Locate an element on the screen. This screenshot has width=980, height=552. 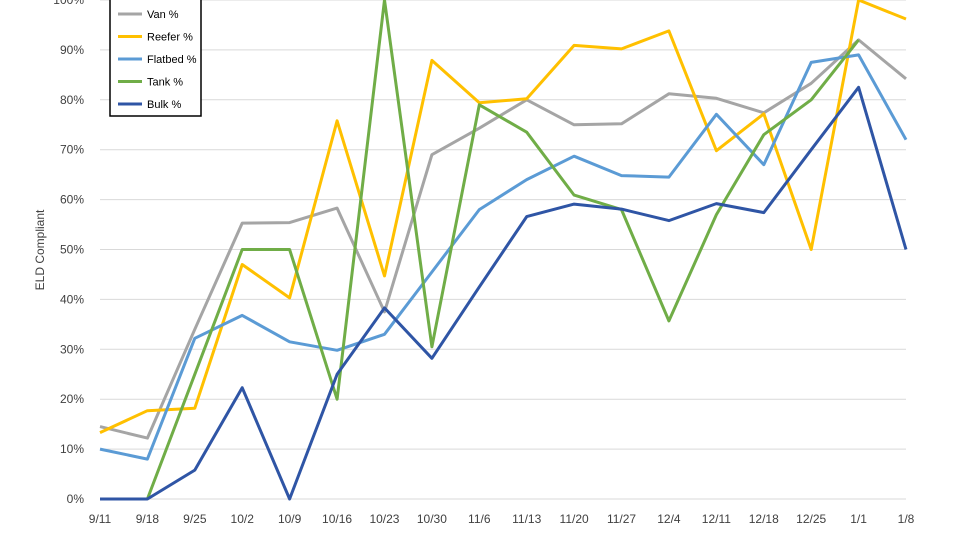
y-tick-label: 20% is located at coordinates (72, 399).